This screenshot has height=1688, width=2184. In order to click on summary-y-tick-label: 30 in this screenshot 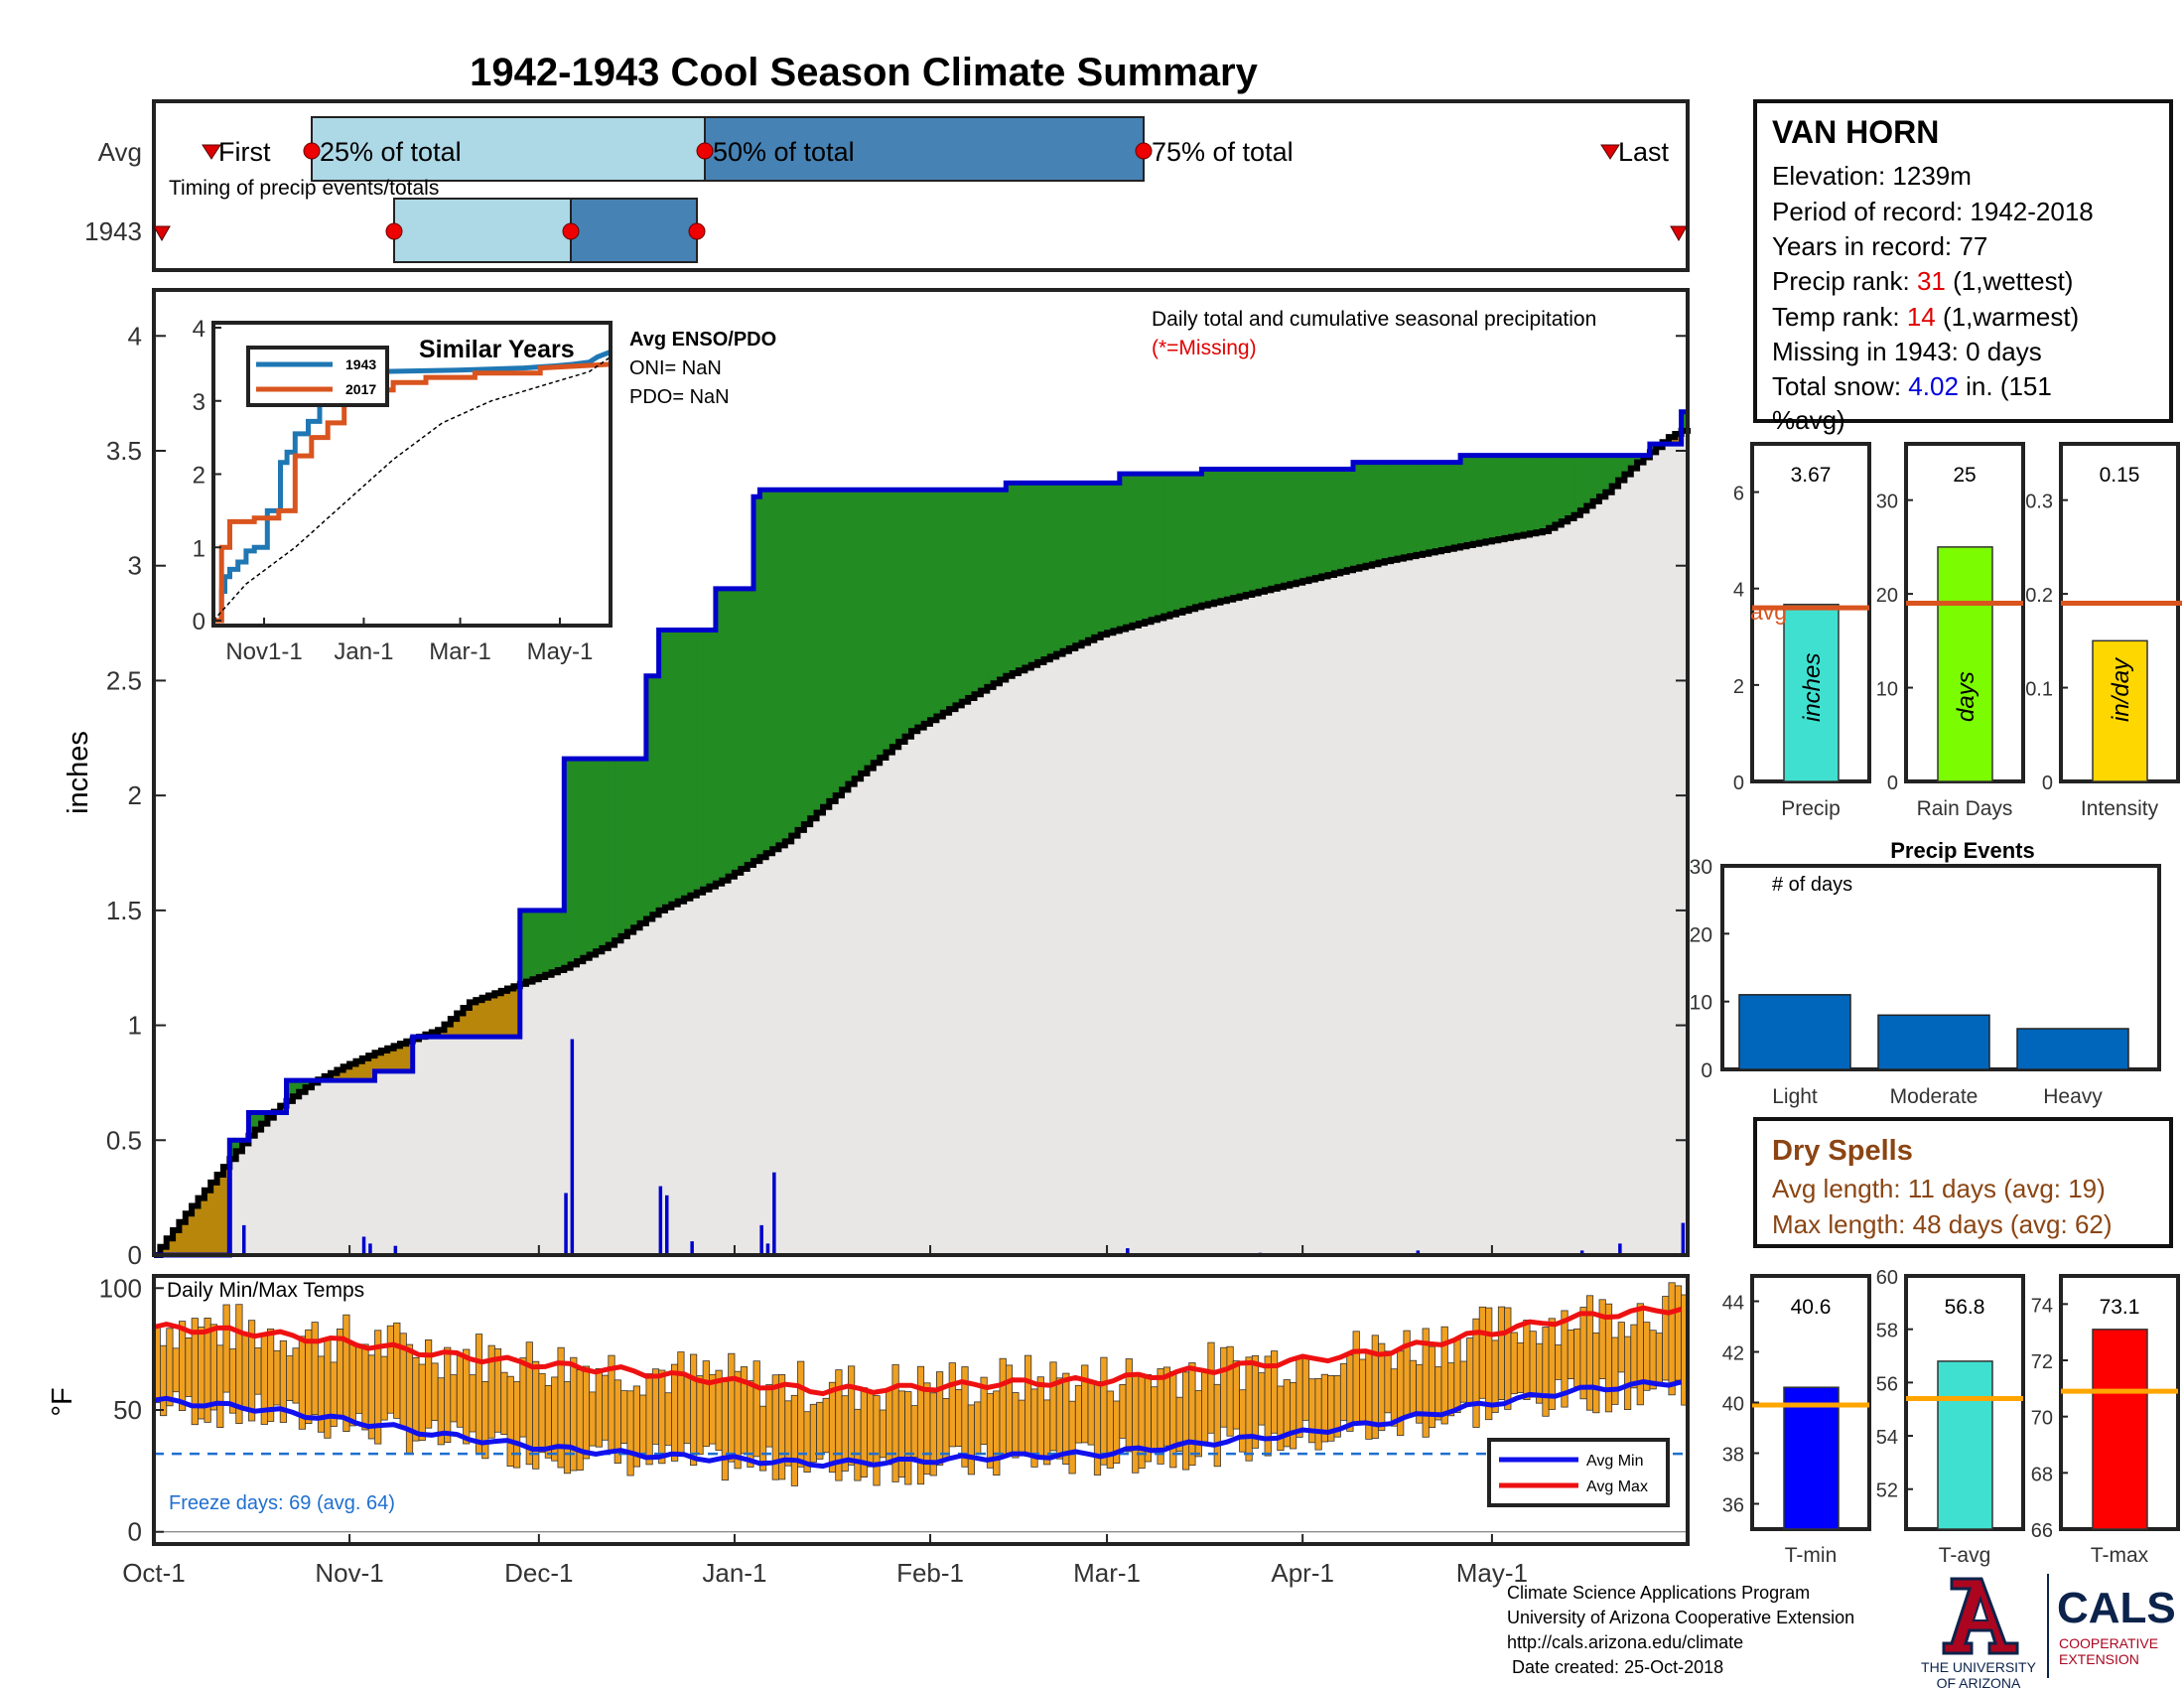, I will do `click(1887, 502)`.